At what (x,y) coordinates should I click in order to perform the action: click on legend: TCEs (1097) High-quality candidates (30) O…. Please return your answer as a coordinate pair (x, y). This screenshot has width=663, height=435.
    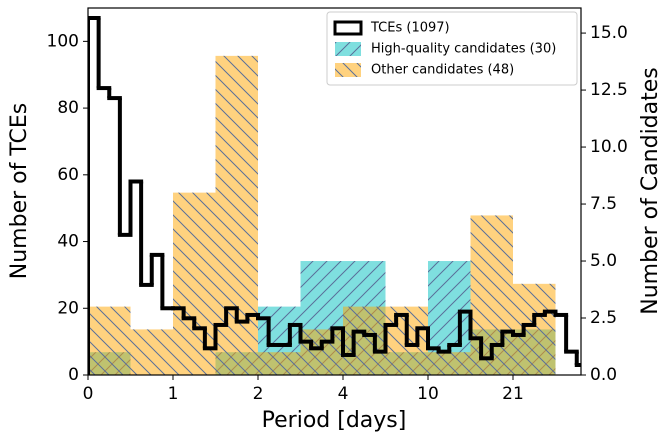
    Looking at the image, I should click on (452, 48).